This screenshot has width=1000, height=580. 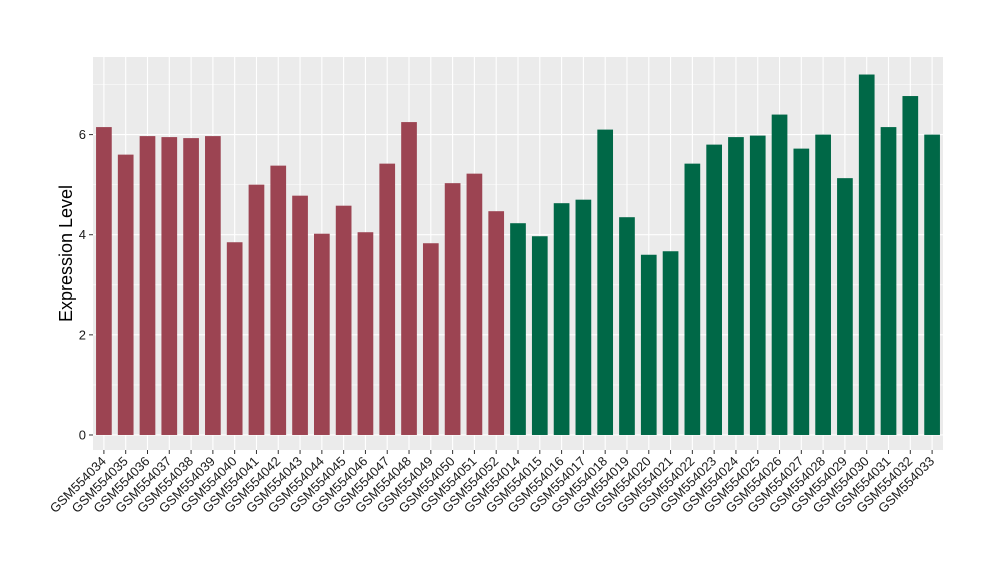 I want to click on bar-GSM554032, so click(x=910, y=265).